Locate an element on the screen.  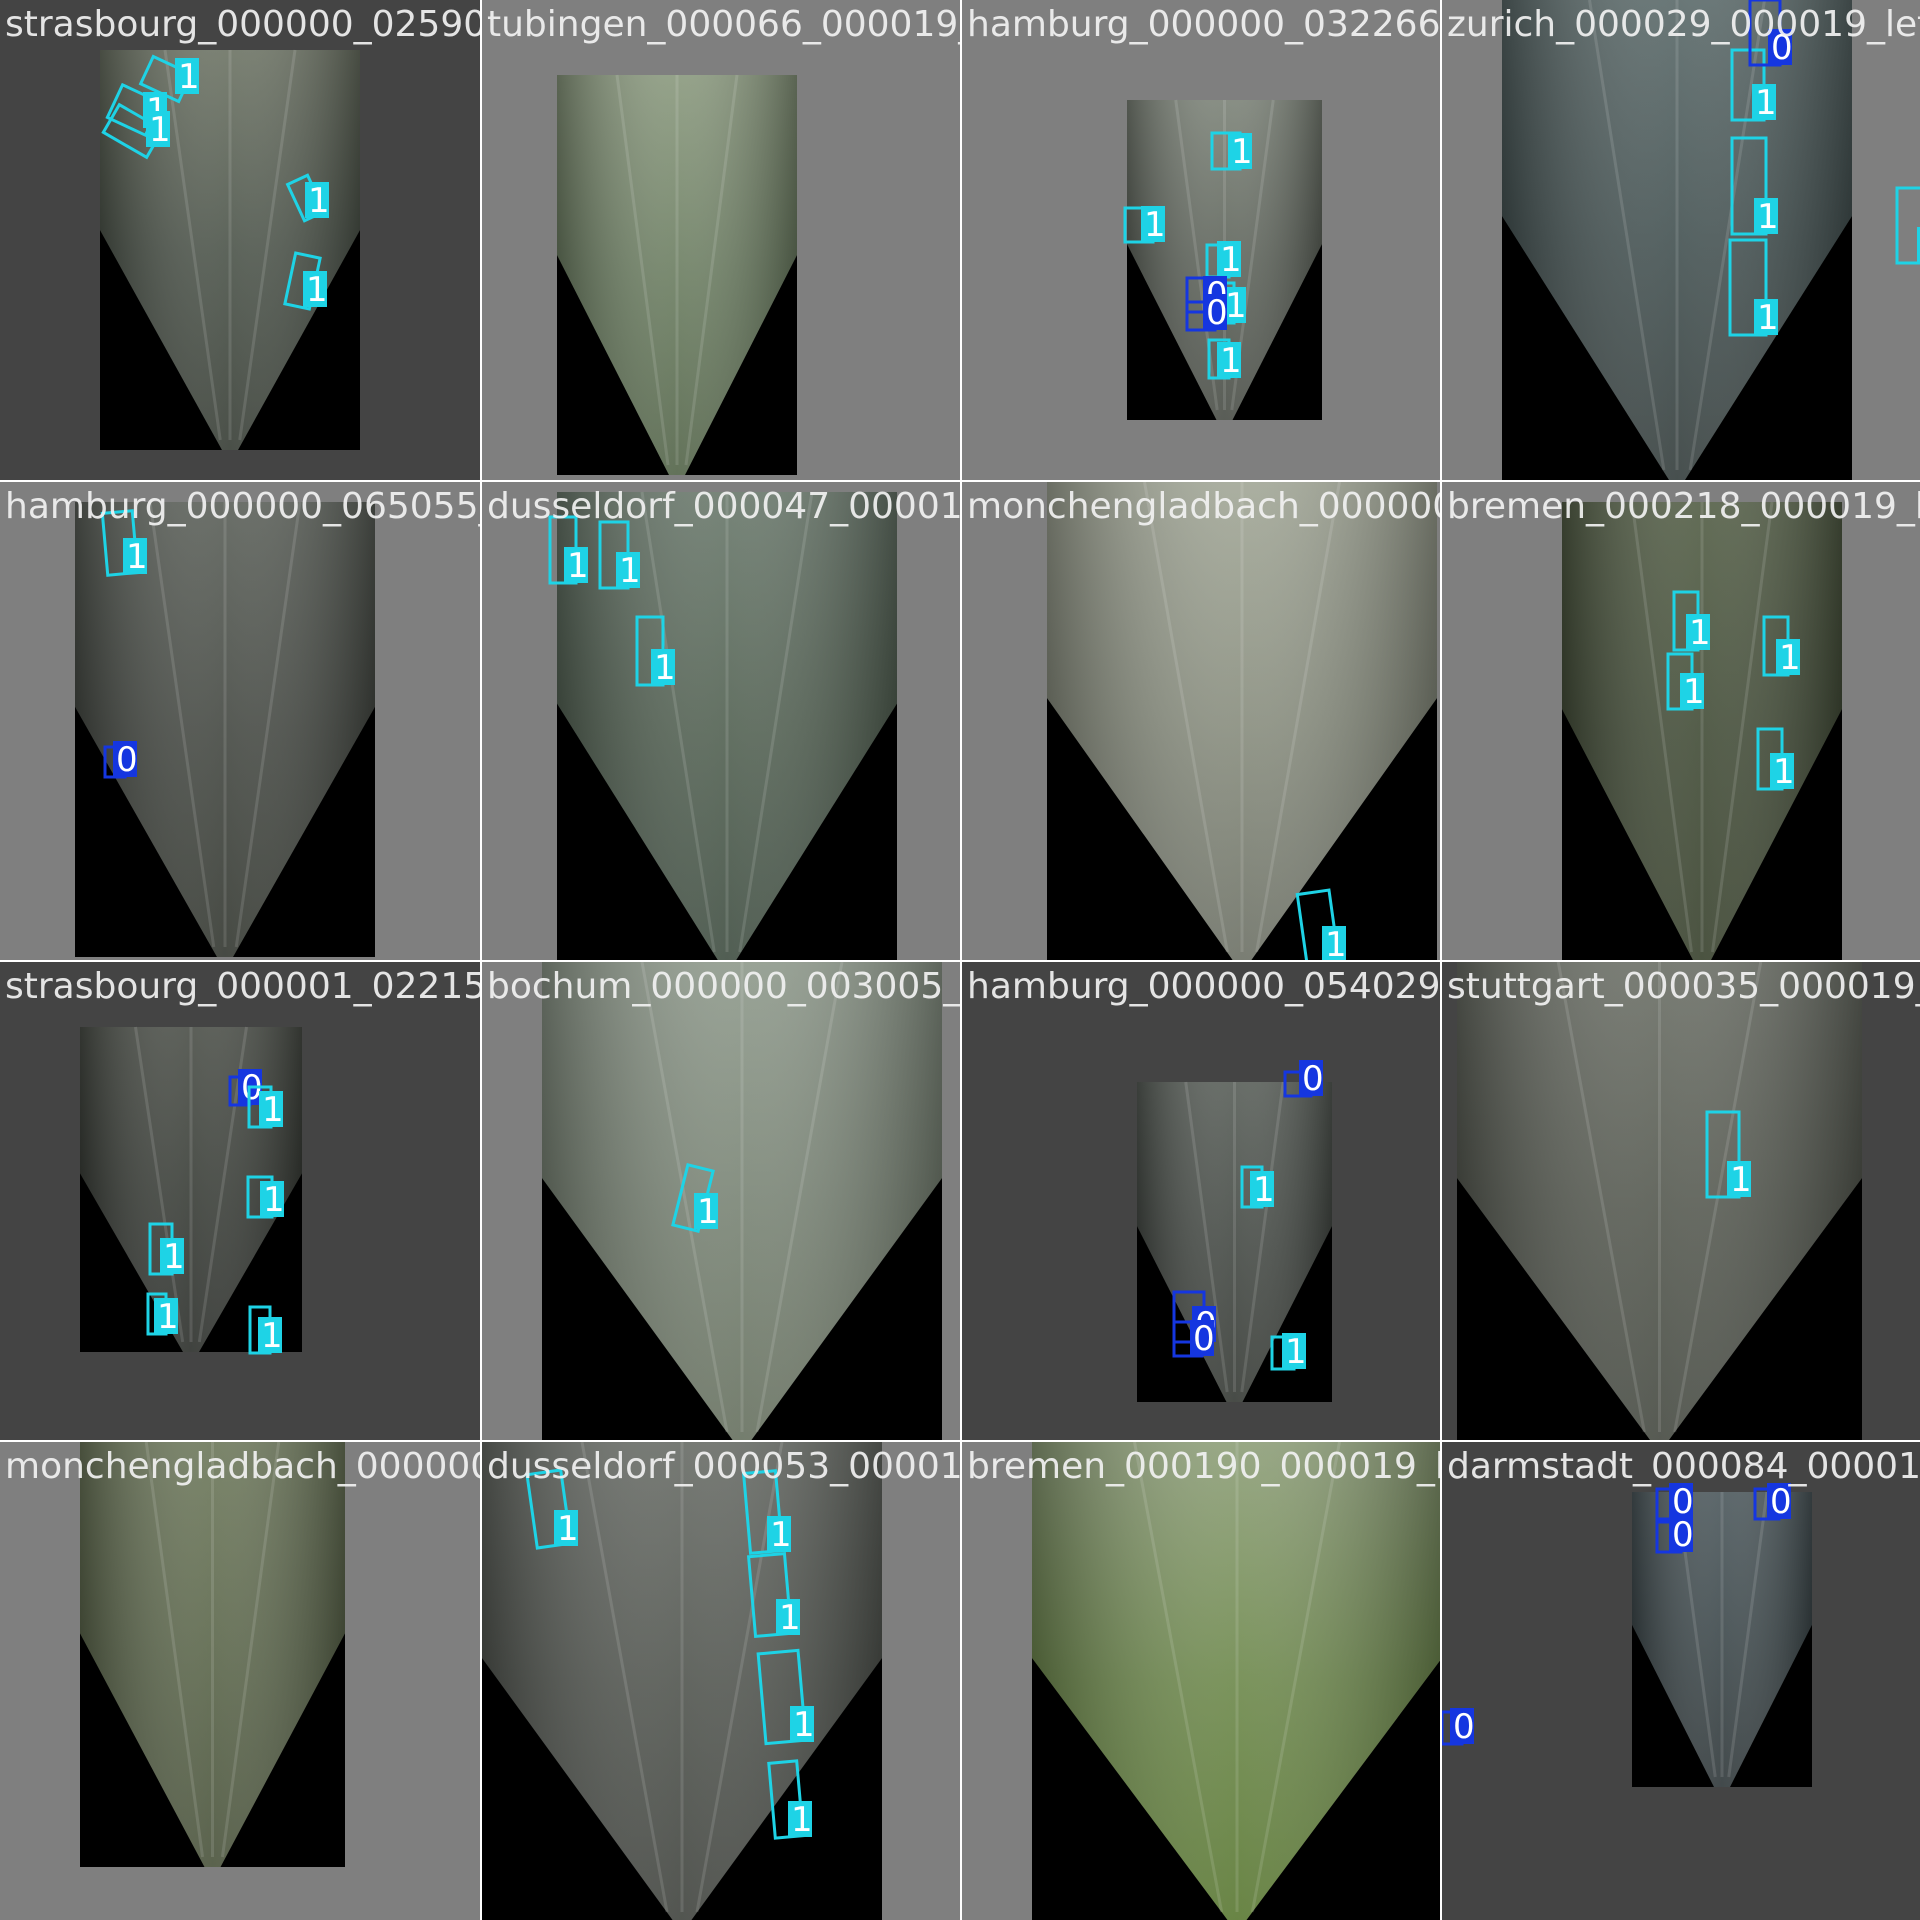
mosaic-tile: 1 bochum_000000_003005_leftImg8bit.png is located at coordinates (721, 1201).